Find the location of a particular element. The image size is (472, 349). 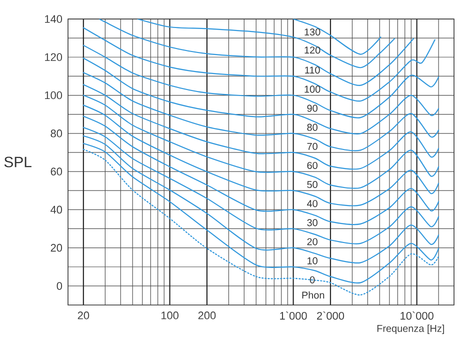

series-label: 130 is located at coordinates (312, 32).